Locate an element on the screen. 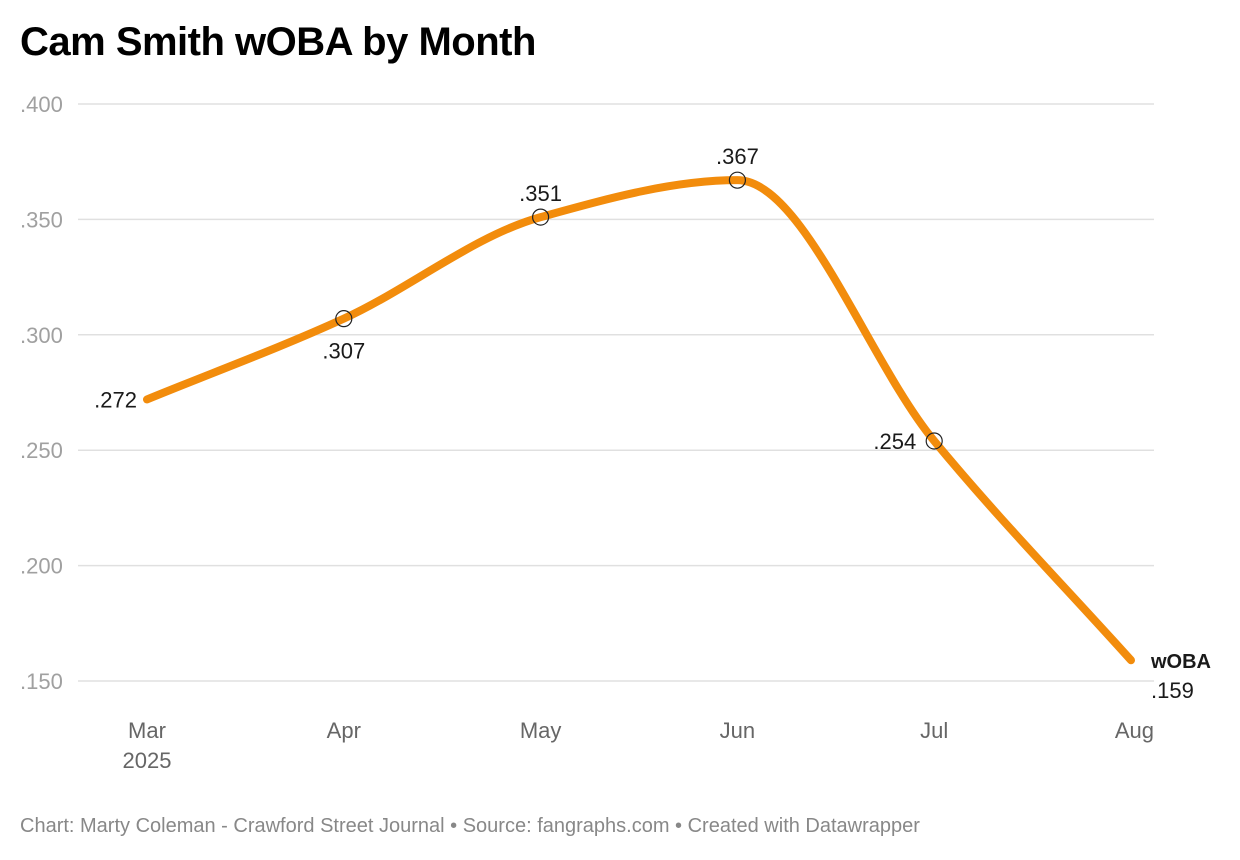 The width and height of the screenshot is (1240, 860). y-tick-label: .250 is located at coordinates (41, 450).